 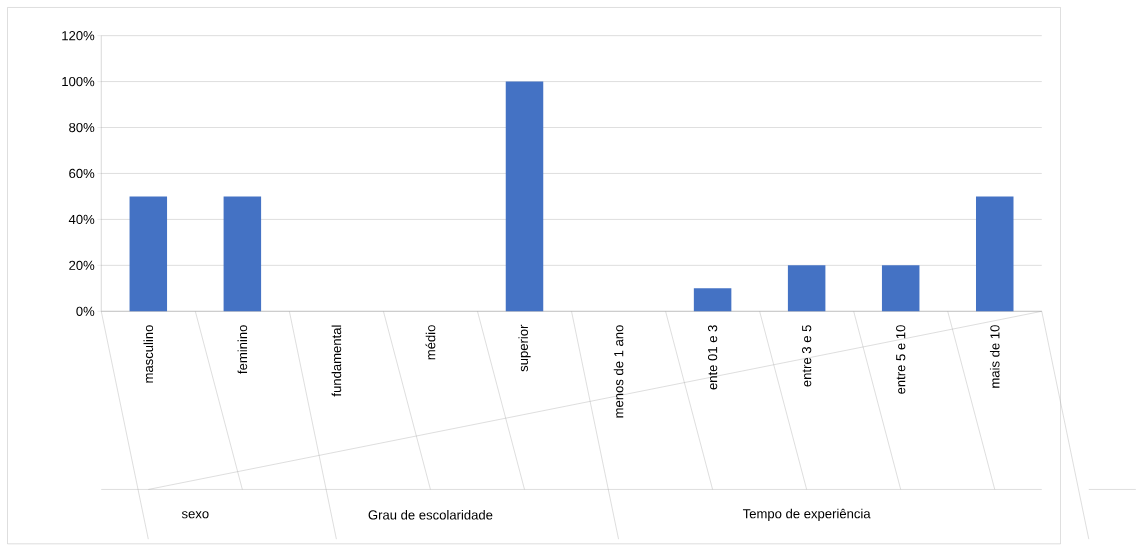 I want to click on y-tick-label: 120%, so click(x=78, y=36).